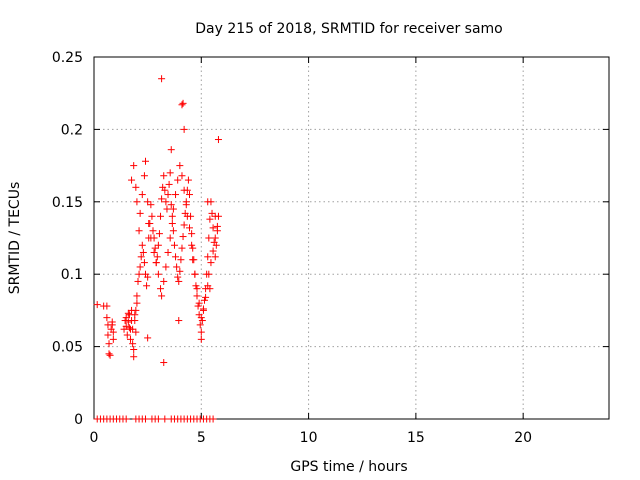 This screenshot has width=640, height=480. I want to click on x-tick-label: 0, so click(94, 438).